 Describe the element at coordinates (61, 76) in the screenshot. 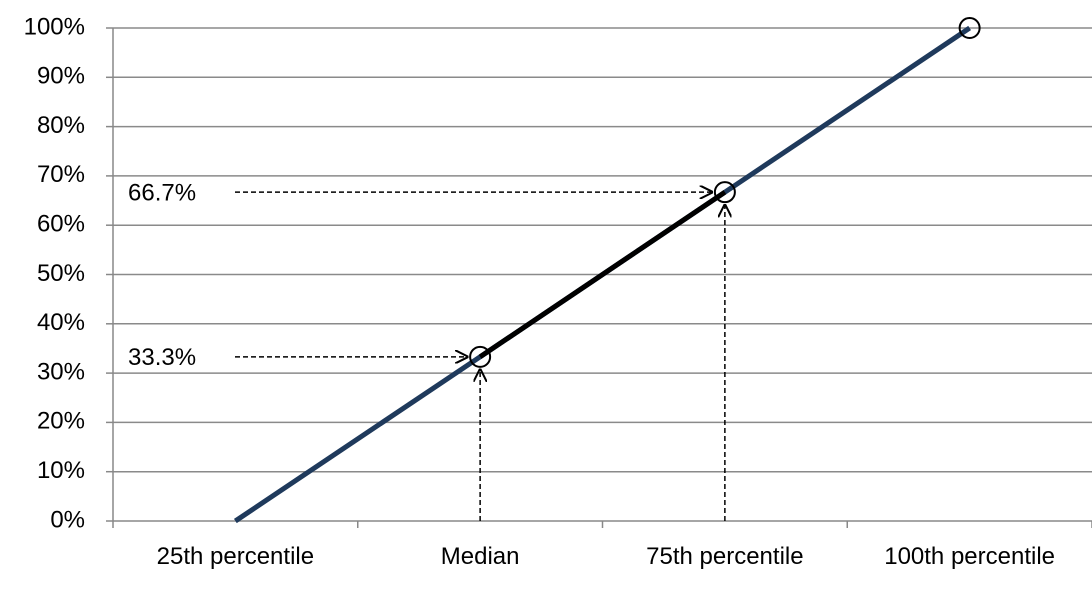

I see `y-tick-label: 90%` at that location.